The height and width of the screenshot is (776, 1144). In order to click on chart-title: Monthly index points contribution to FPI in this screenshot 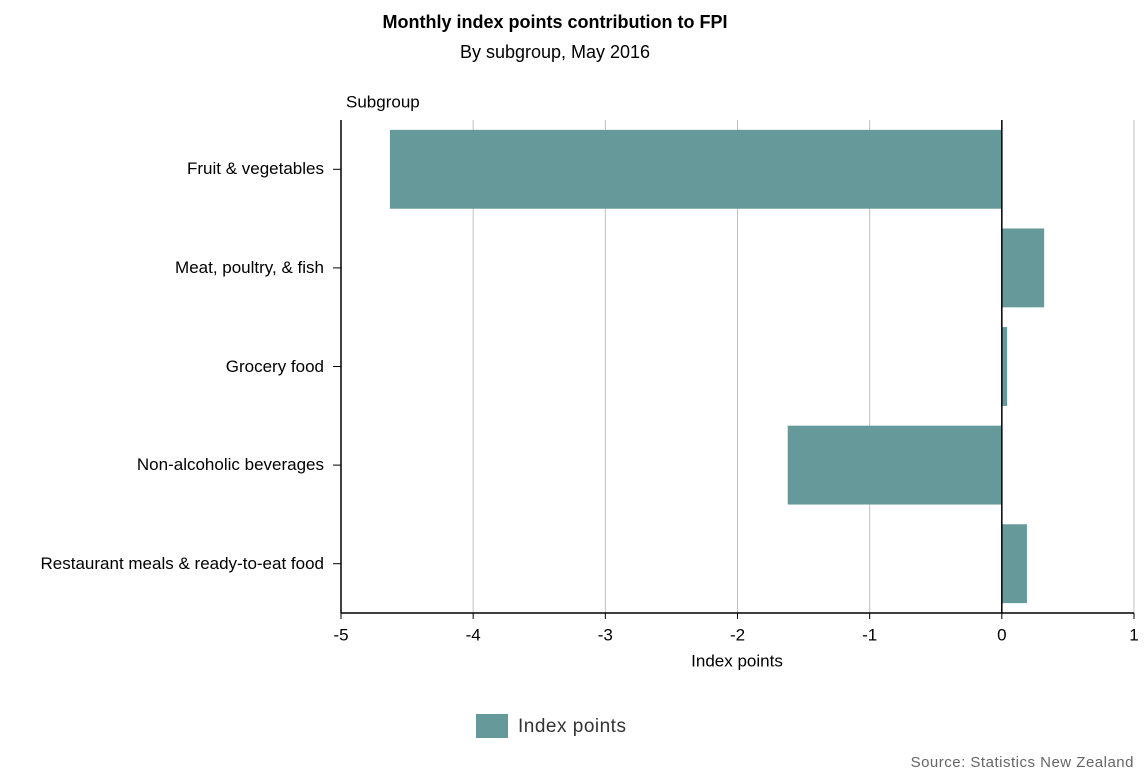, I will do `click(555, 22)`.